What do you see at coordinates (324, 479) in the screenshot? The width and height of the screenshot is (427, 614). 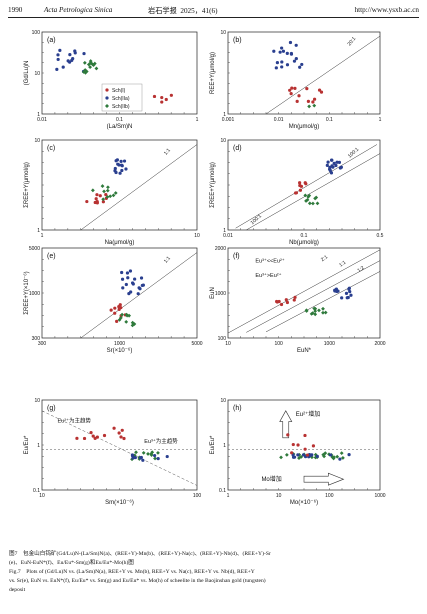 I see `arrow-right-icon` at bounding box center [324, 479].